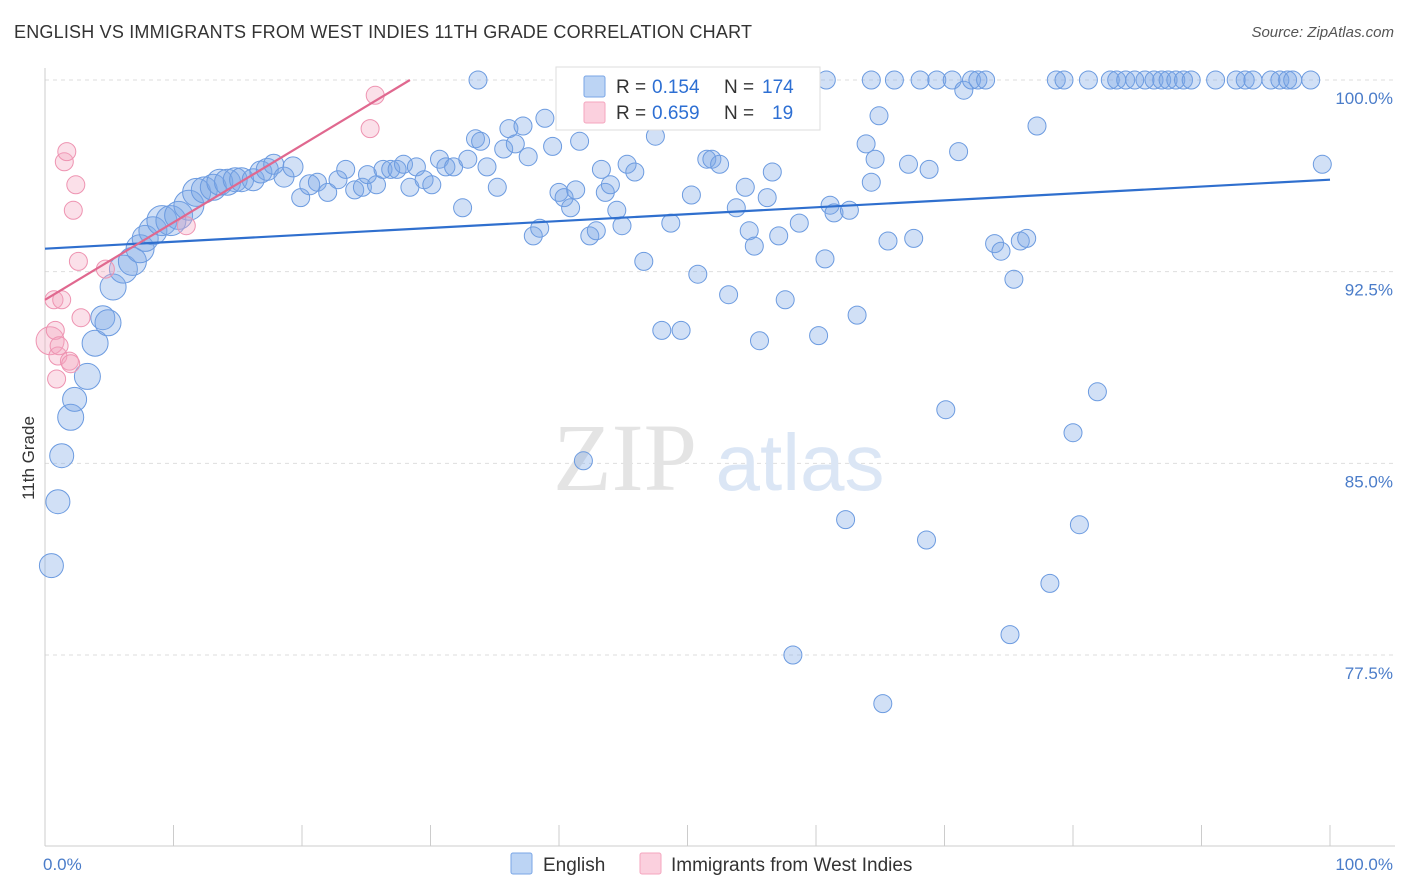 Image resolution: width=1406 pixels, height=892 pixels. Describe the element at coordinates (782, 113) in the screenshot. I see `stats-west-indies-n-value: 19` at that location.